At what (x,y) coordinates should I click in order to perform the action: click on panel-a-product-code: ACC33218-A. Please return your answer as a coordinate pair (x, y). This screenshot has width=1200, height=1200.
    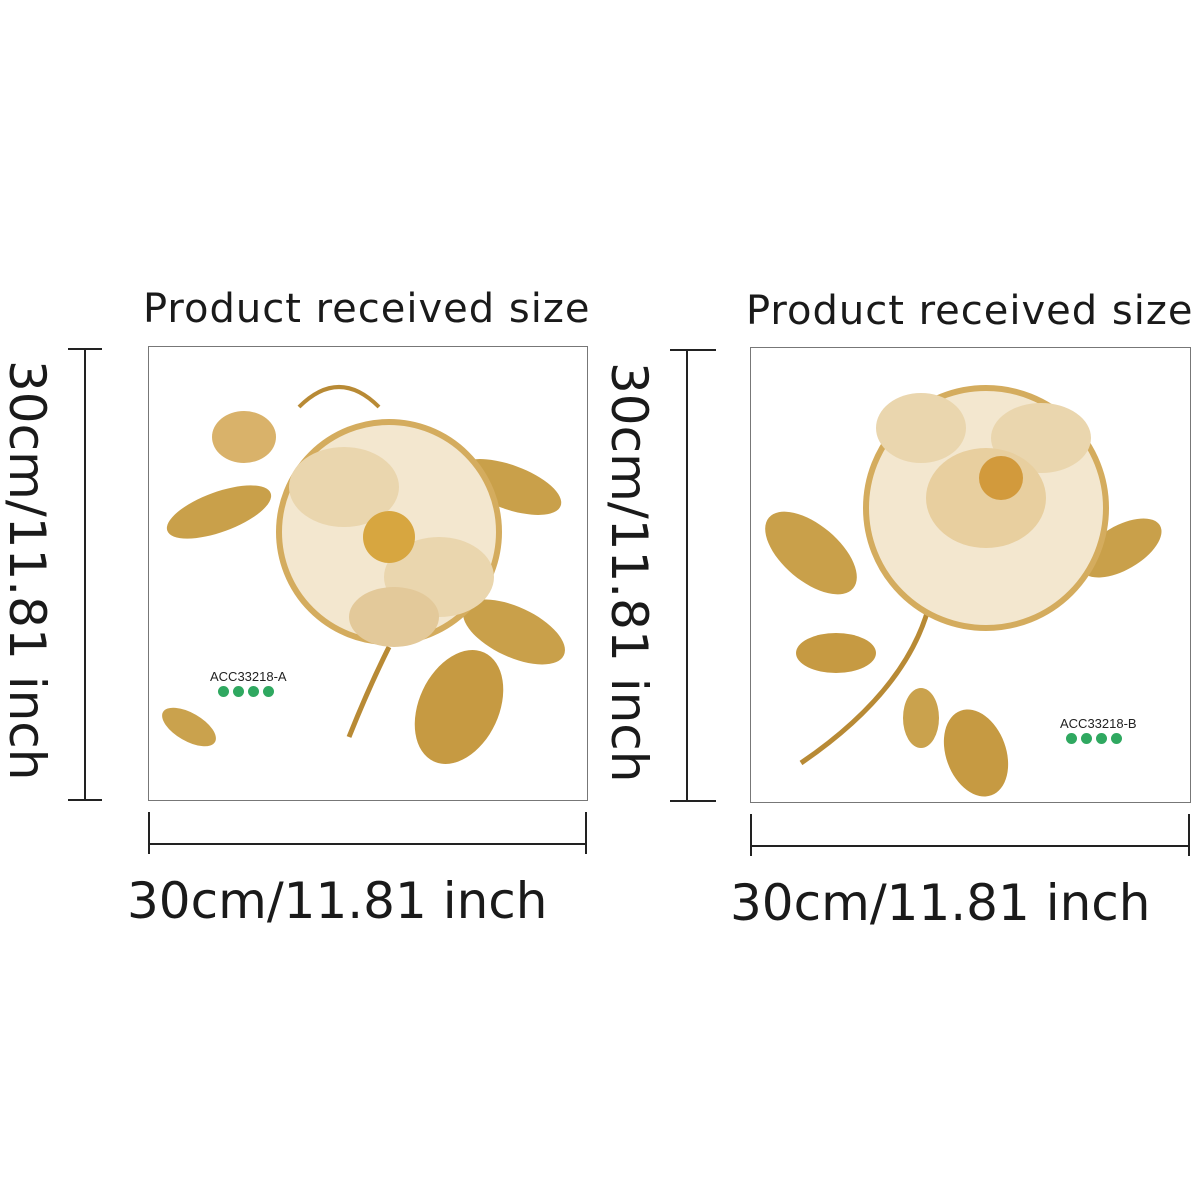
    Looking at the image, I should click on (248, 676).